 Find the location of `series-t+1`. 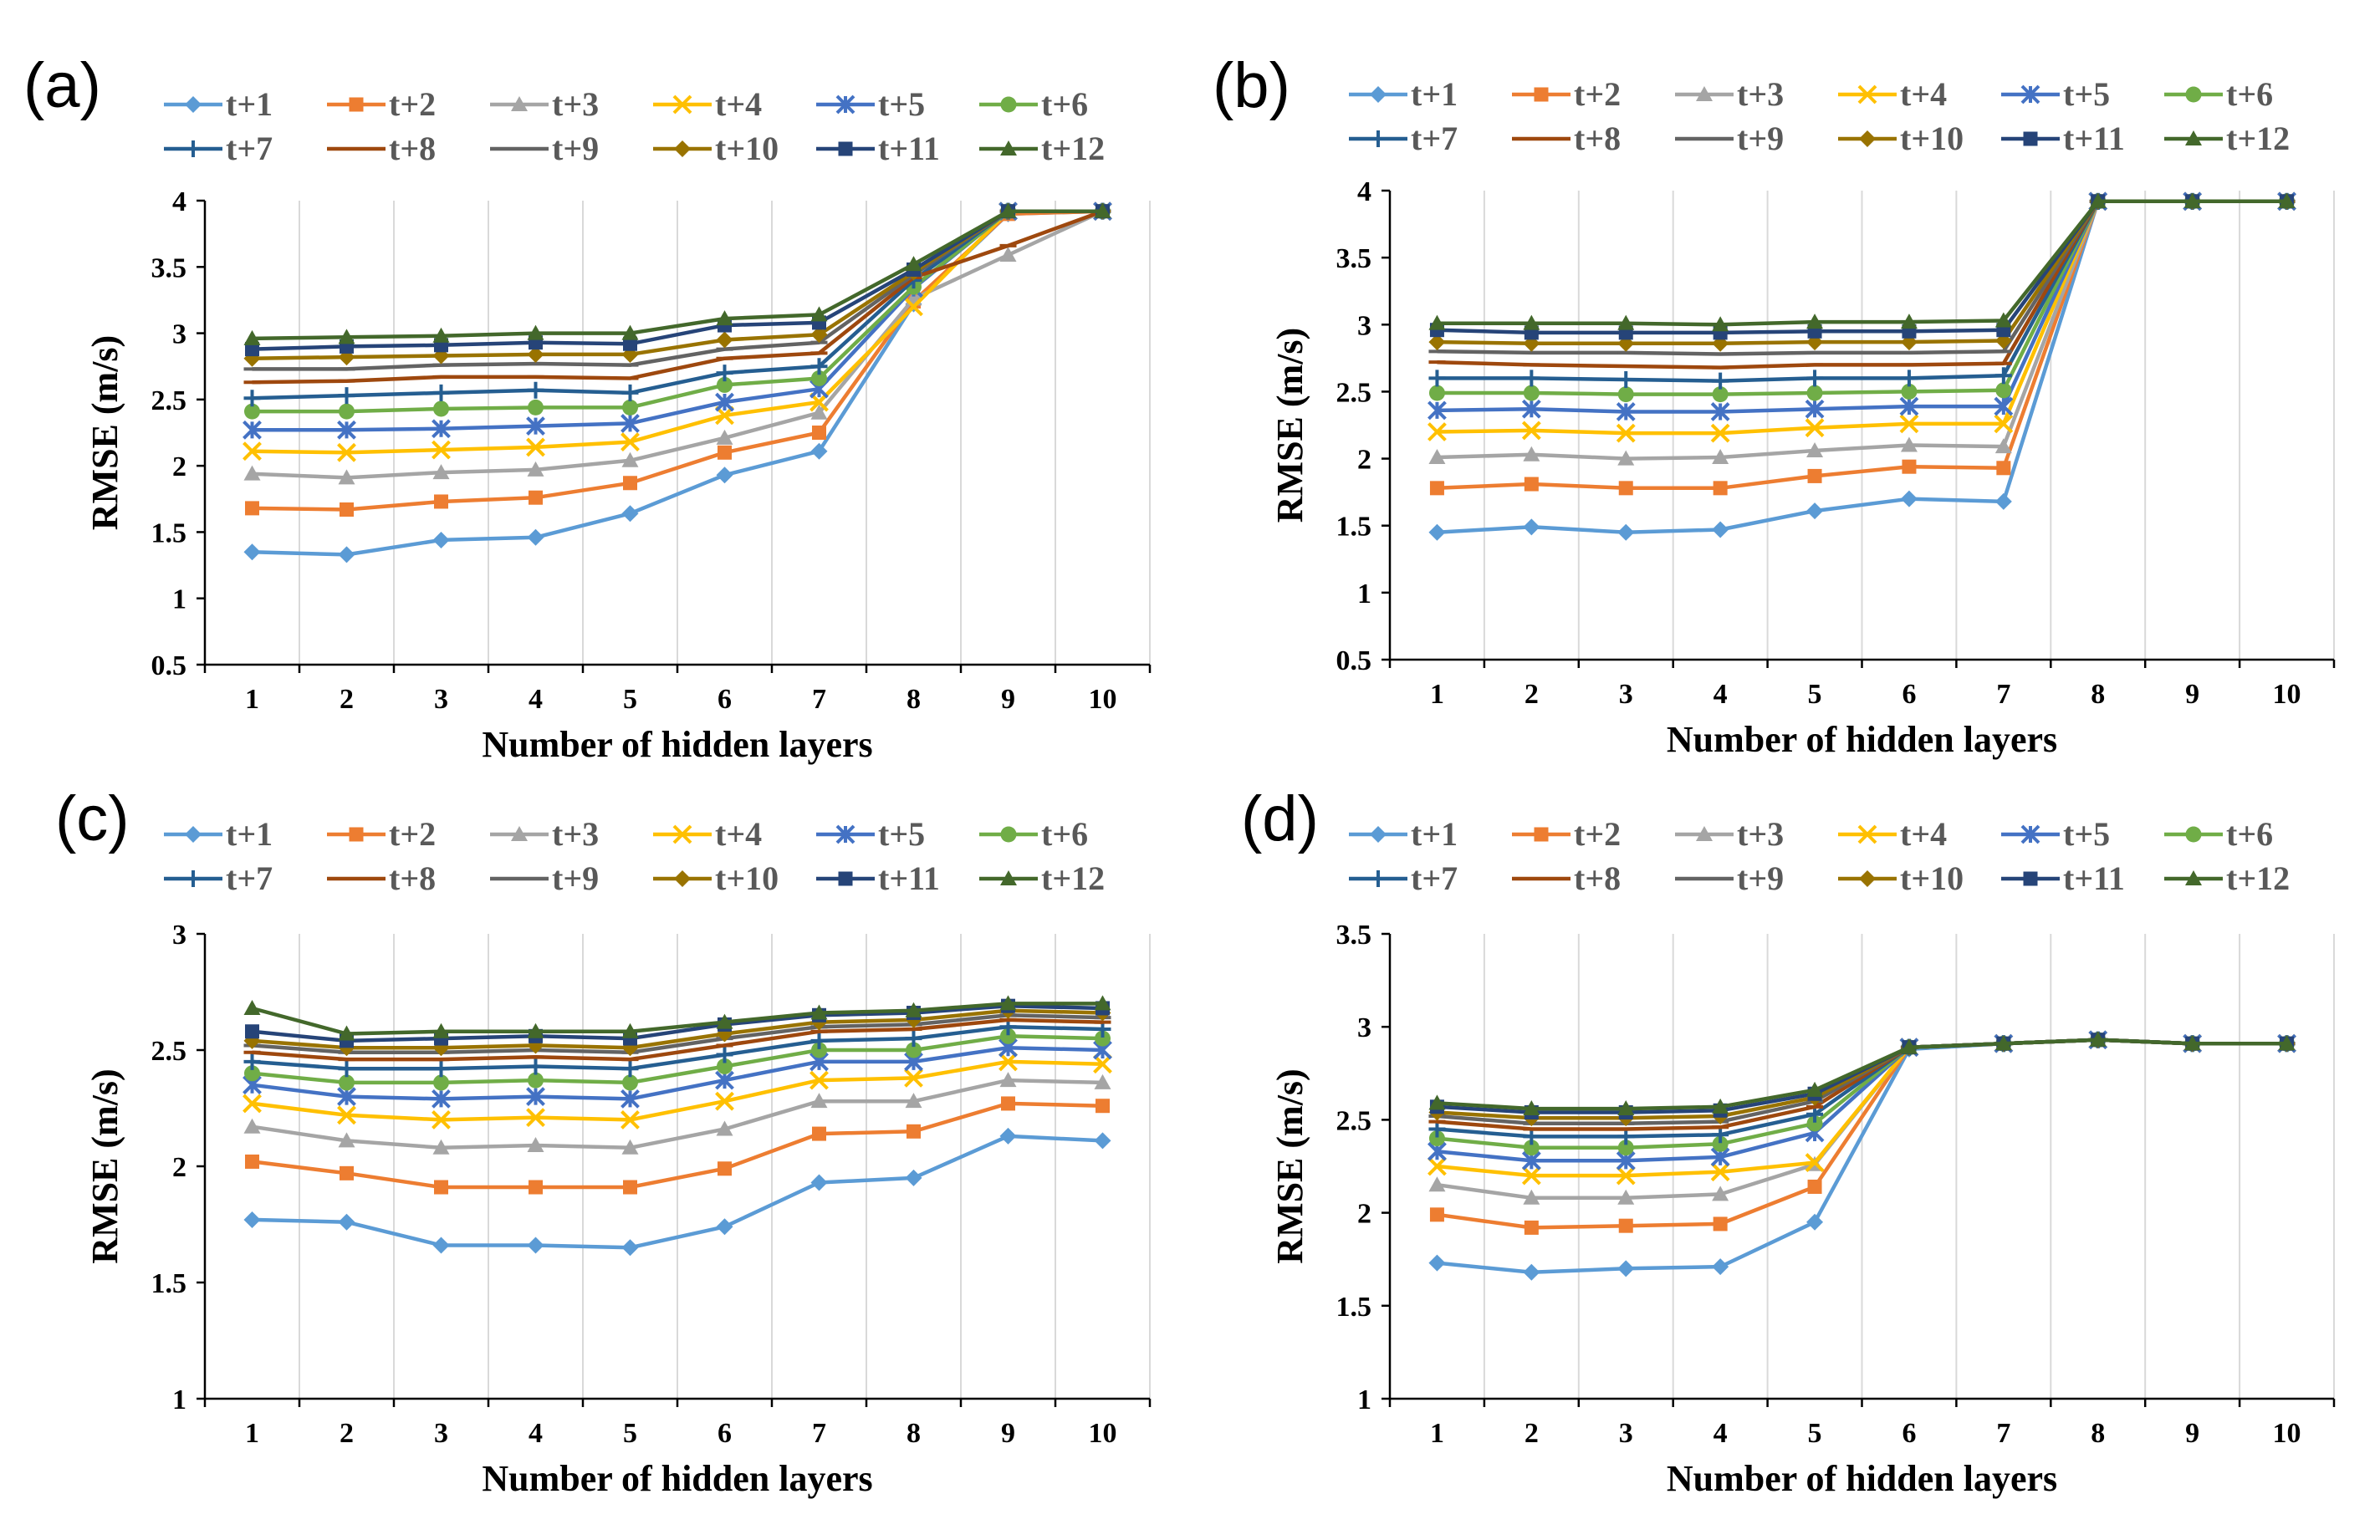

series-t+1 is located at coordinates (677, 1192).